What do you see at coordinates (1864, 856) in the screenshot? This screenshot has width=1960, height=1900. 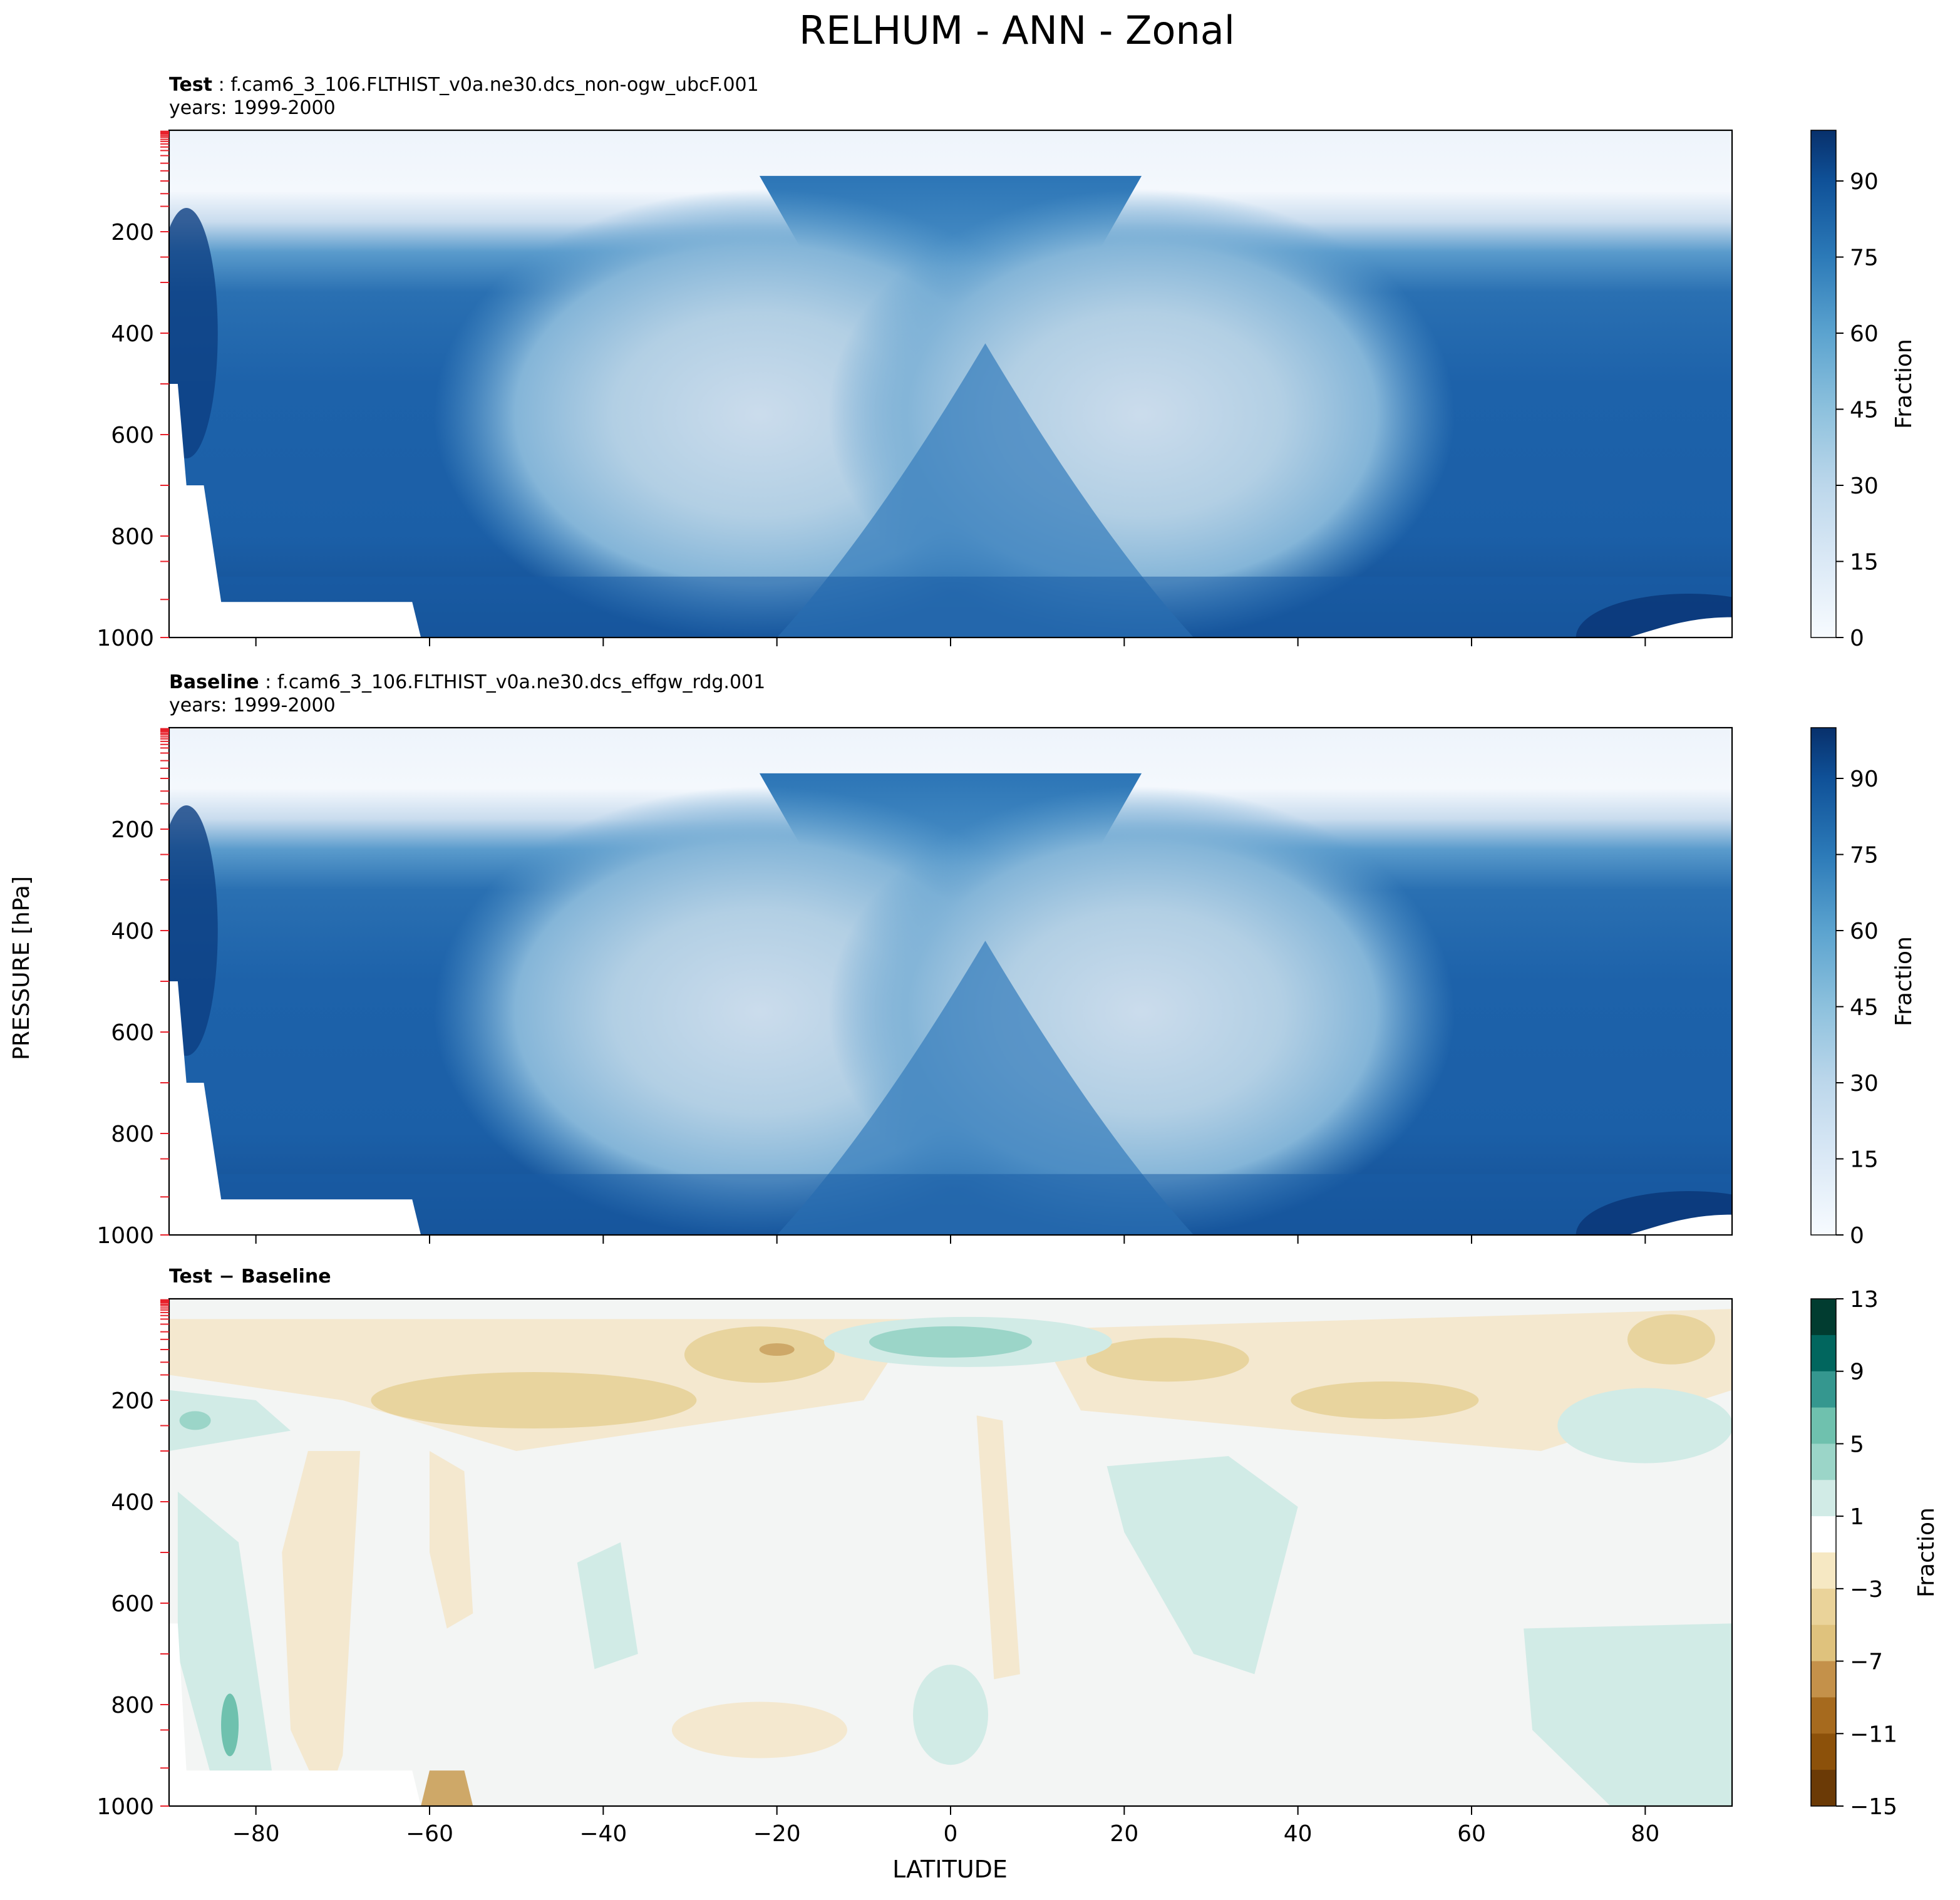 I see `colorbar-tick-label: 75` at bounding box center [1864, 856].